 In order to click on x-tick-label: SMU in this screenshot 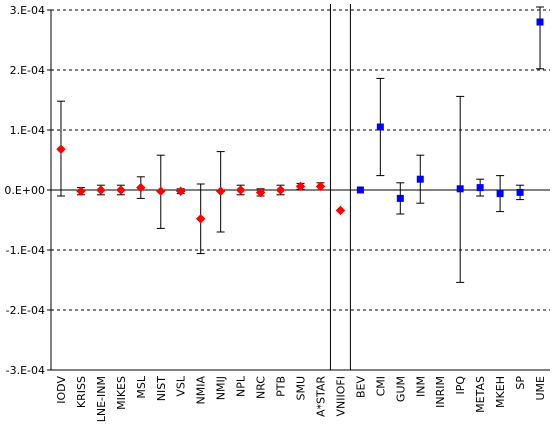, I will do `click(301, 388)`.